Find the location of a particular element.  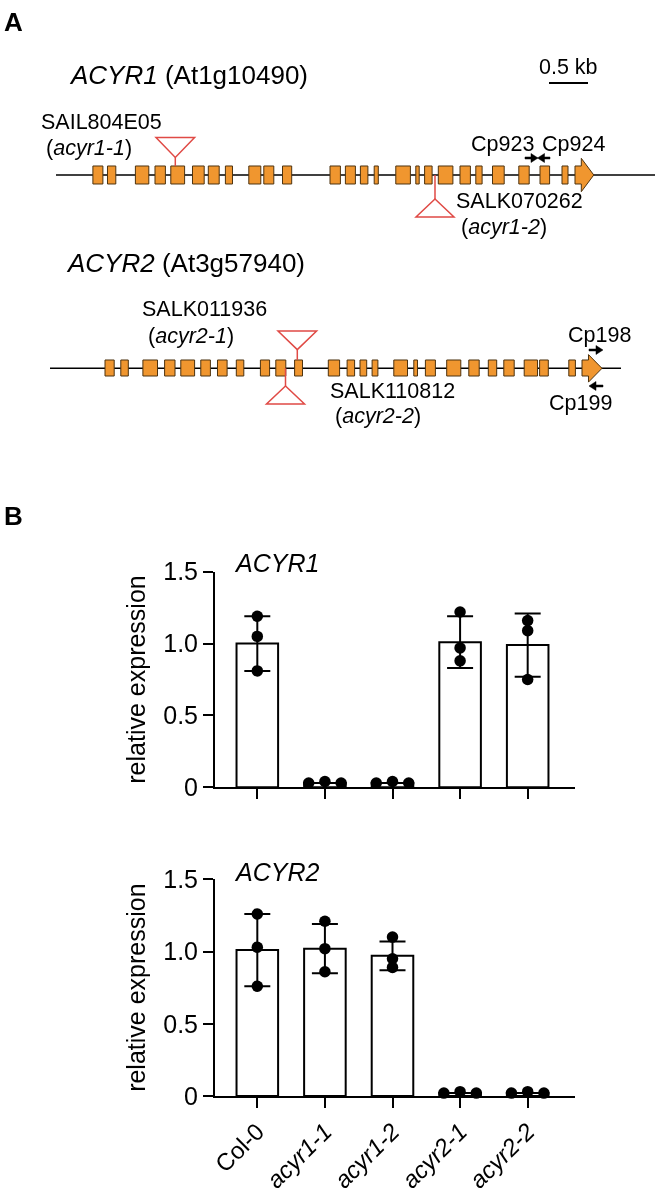

text: (acyr2-2) is located at coordinates (378, 416).